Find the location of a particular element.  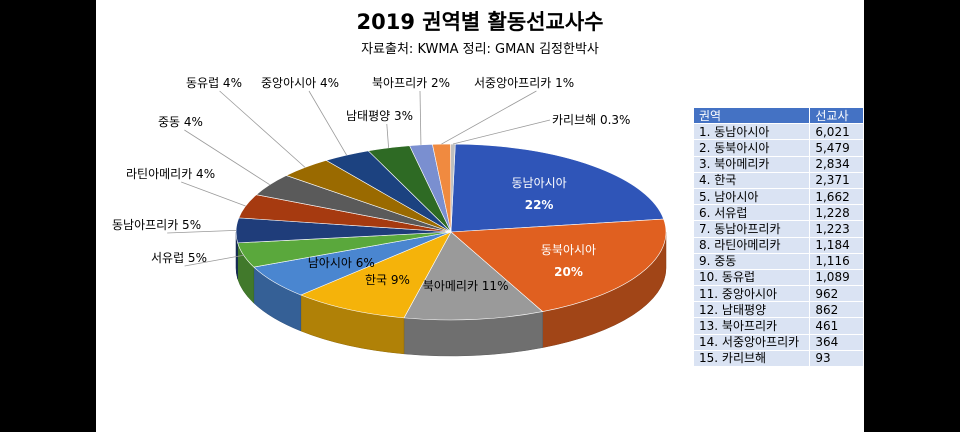

table-row: 9. 중동 1,116 is located at coordinates (778, 261).